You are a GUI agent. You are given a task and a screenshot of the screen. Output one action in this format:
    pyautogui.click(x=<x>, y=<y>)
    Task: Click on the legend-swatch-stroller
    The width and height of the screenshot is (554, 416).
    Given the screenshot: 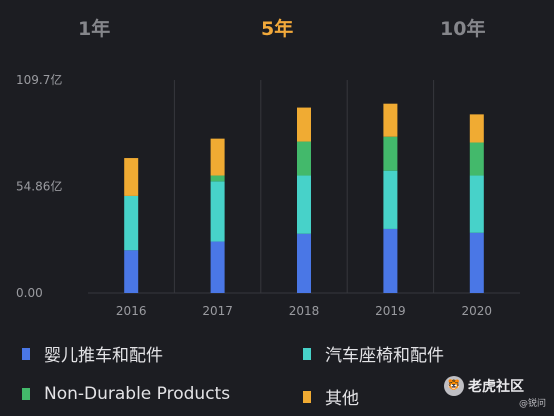 What is the action you would take?
    pyautogui.click(x=26, y=353)
    